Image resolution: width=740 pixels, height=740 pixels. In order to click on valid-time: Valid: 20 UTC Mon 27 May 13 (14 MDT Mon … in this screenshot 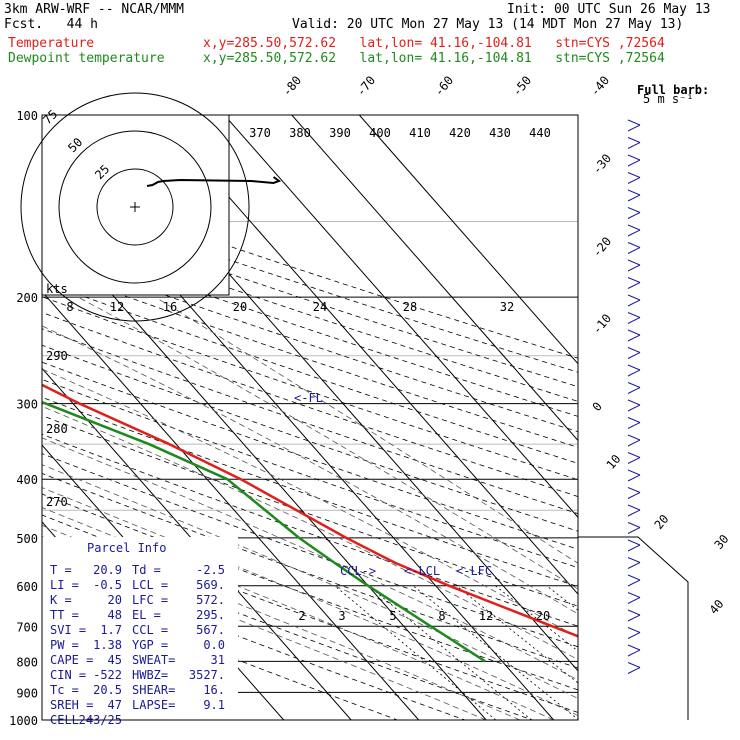, I will do `click(488, 24)`.